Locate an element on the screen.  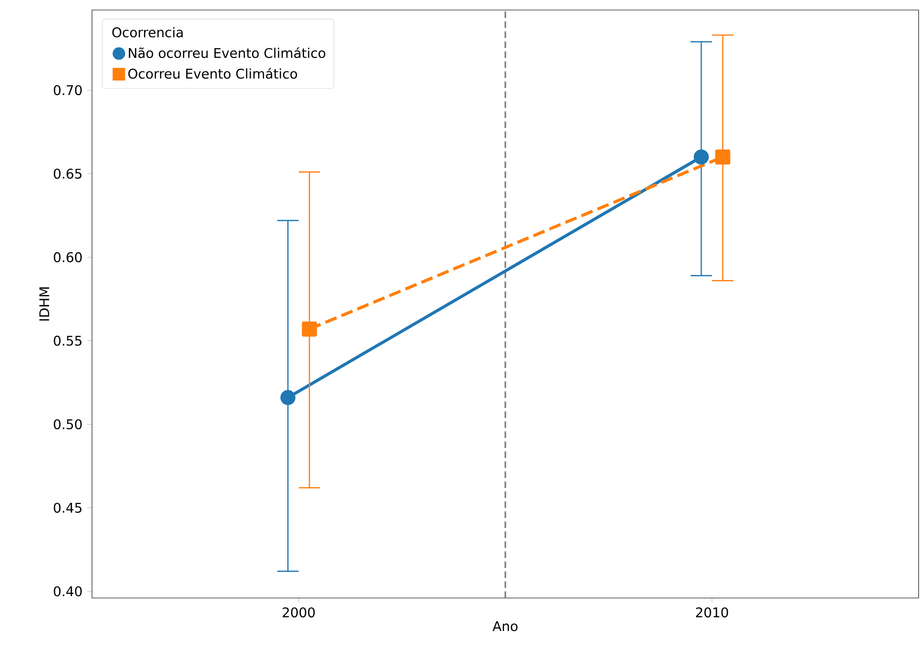
x-axis-title: Ano is located at coordinates (505, 626).